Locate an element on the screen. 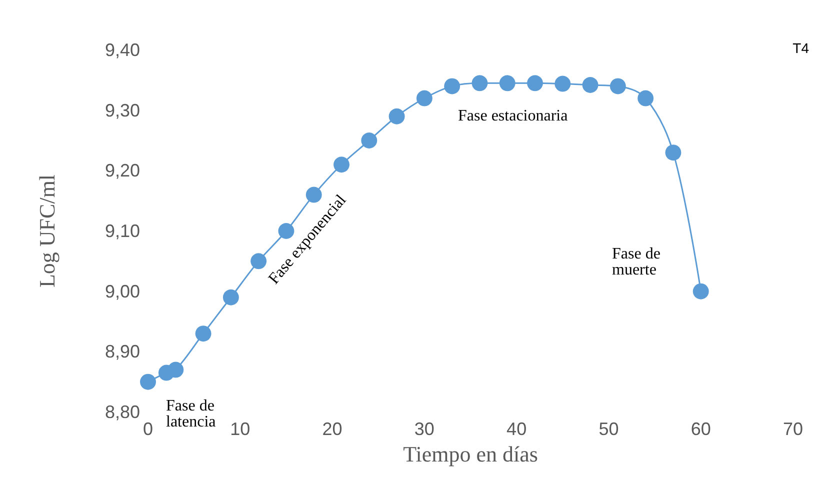 The height and width of the screenshot is (478, 832). x-tick-label: 60 is located at coordinates (700, 429).